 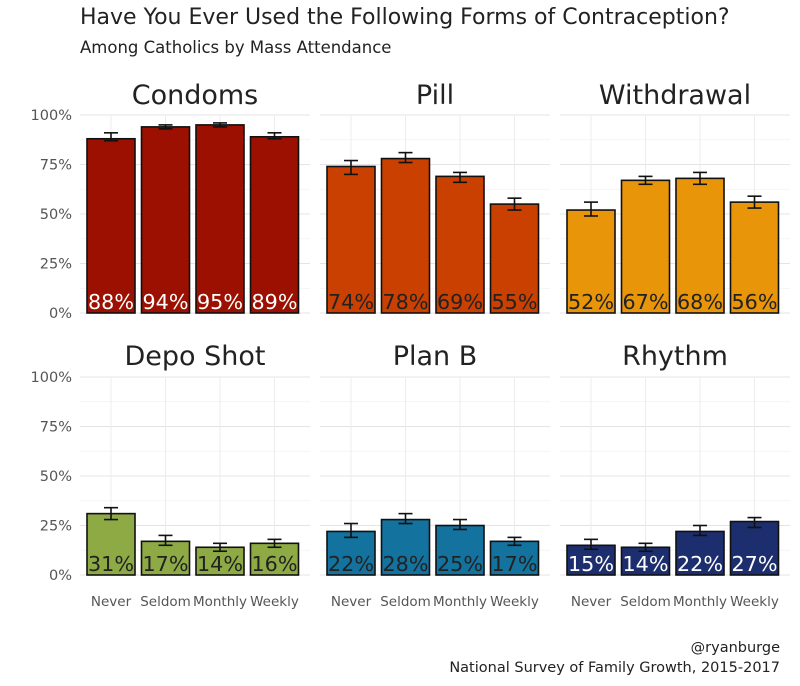 I want to click on data-label: 27%, so click(x=755, y=564).